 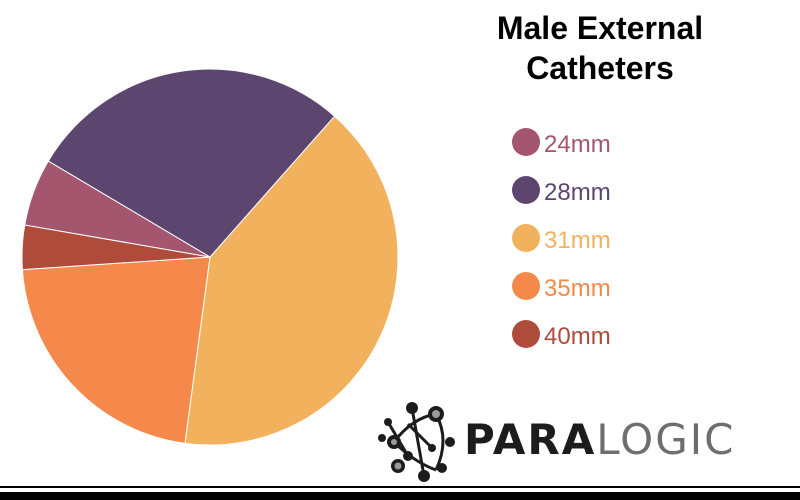 I want to click on pie-slice-35mm, so click(x=116, y=350).